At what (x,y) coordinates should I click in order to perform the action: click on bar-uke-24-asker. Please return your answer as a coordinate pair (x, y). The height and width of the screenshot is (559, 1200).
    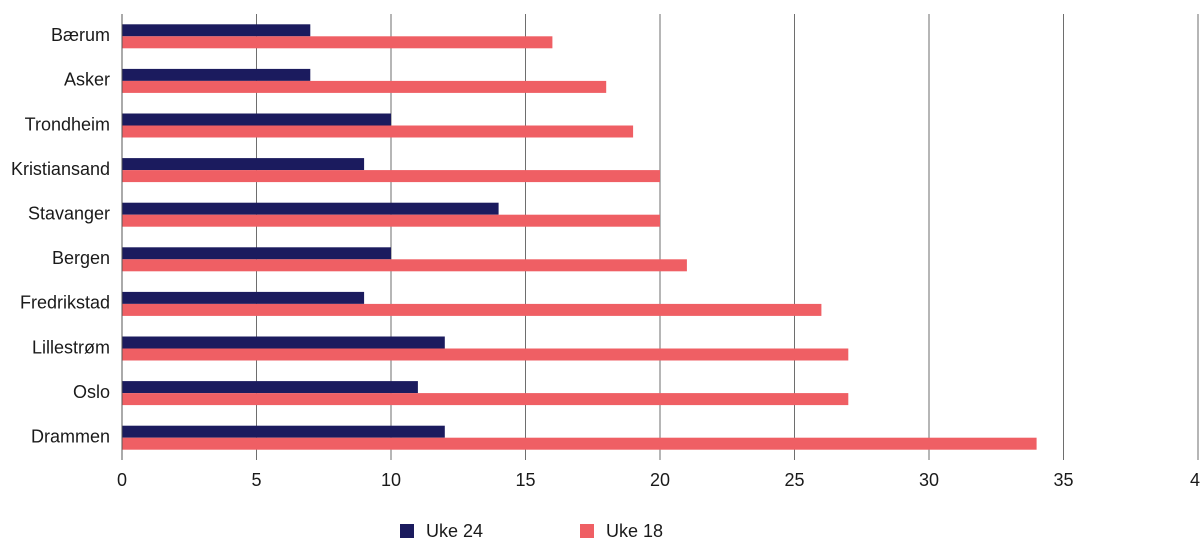
    Looking at the image, I should click on (216, 74).